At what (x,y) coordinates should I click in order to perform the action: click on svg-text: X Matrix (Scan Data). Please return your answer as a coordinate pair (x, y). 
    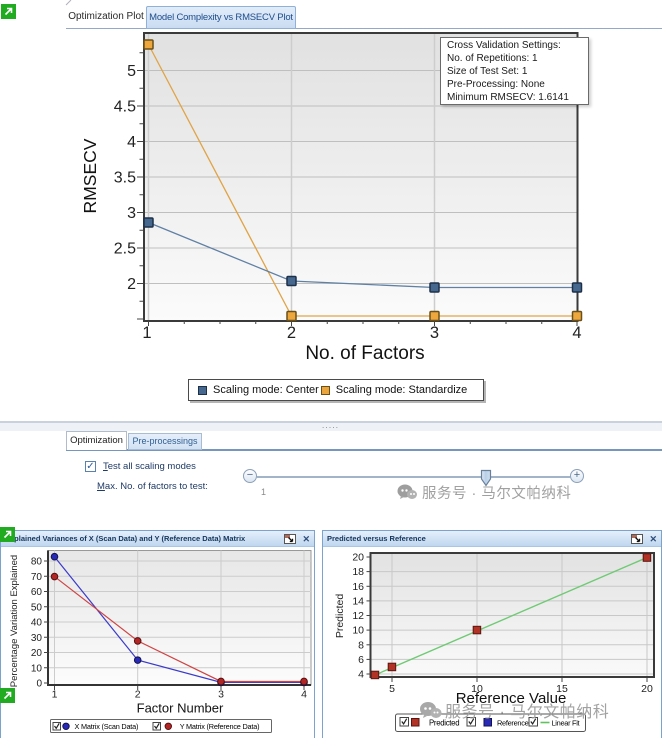
    Looking at the image, I should click on (107, 726).